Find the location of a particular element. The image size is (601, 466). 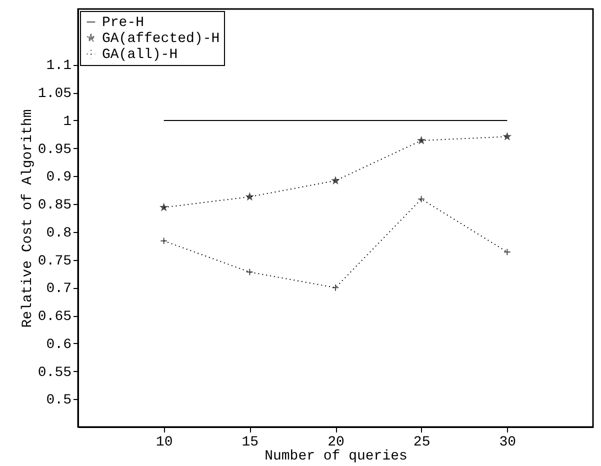

legend-label: Pre-H is located at coordinates (123, 23).